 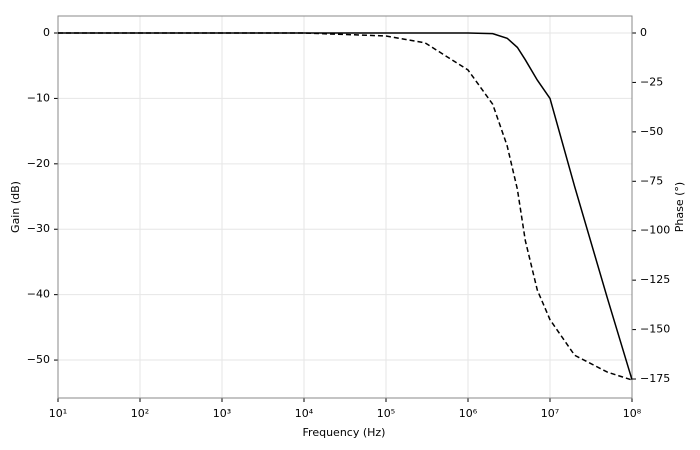 I want to click on y2-tick-label: −175, so click(x=655, y=378).